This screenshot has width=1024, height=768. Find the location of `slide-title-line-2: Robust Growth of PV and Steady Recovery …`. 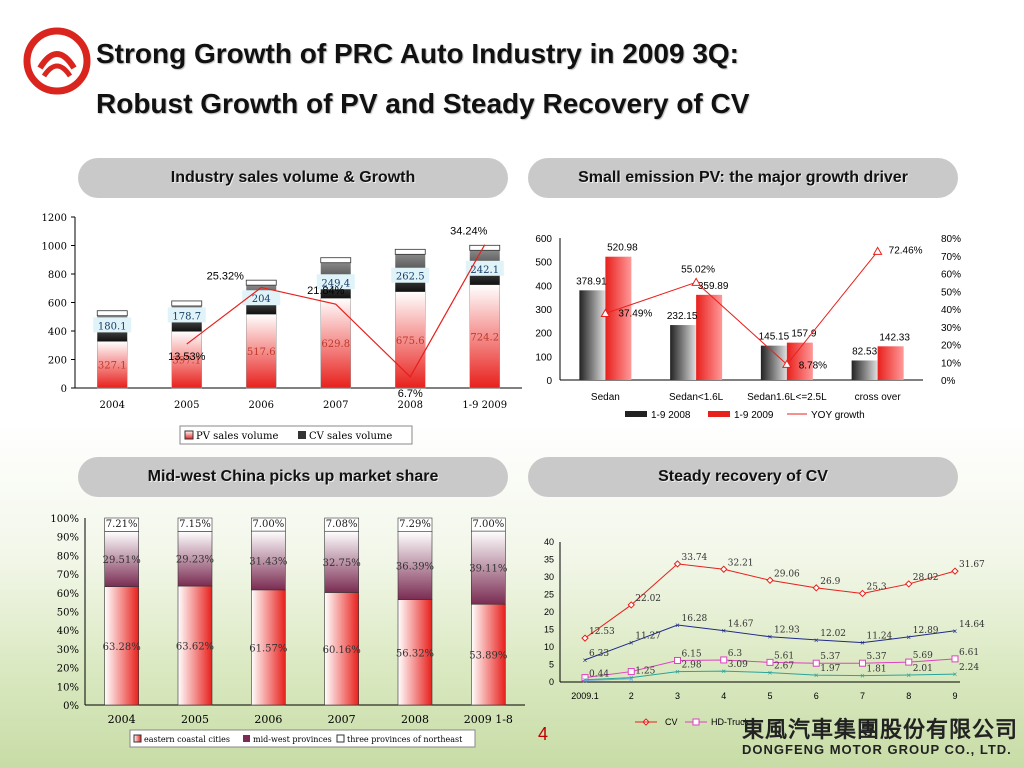

slide-title-line-2: Robust Growth of PV and Steady Recovery … is located at coordinates (423, 103).